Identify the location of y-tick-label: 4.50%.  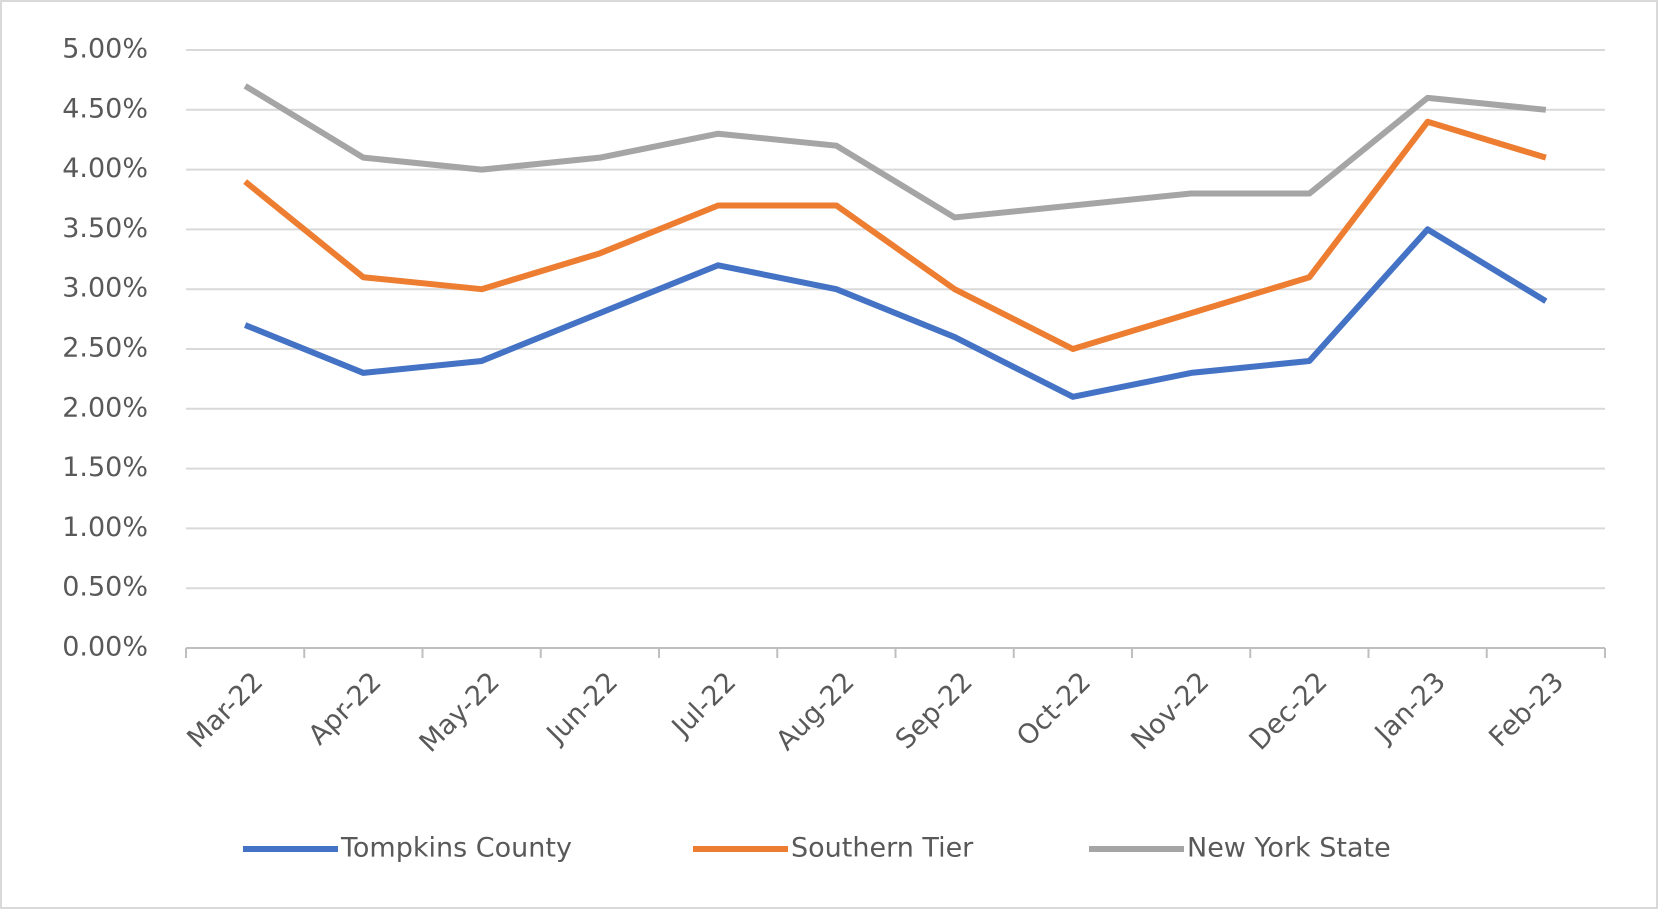
(105, 108).